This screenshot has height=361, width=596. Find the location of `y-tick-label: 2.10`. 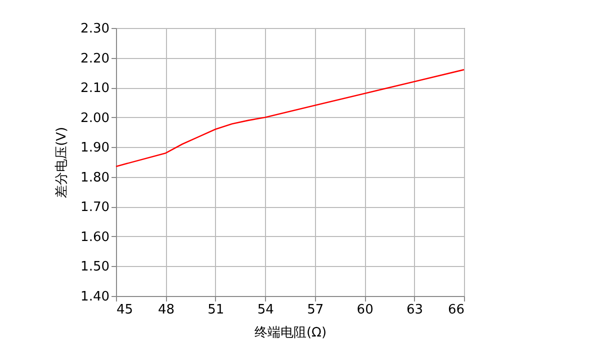

y-tick-label: 2.10 is located at coordinates (95, 88).